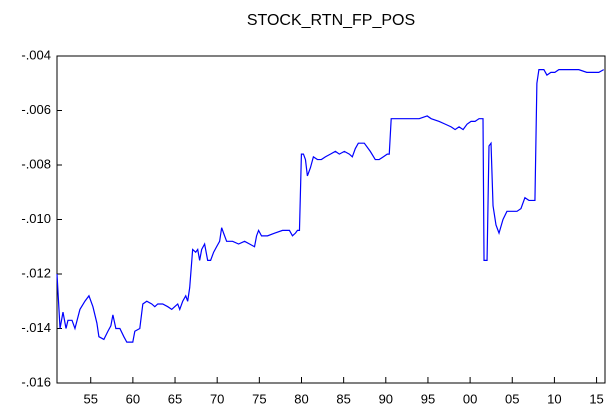 The image size is (608, 411). Describe the element at coordinates (470, 398) in the screenshot. I see `x-tick-label: 00` at that location.